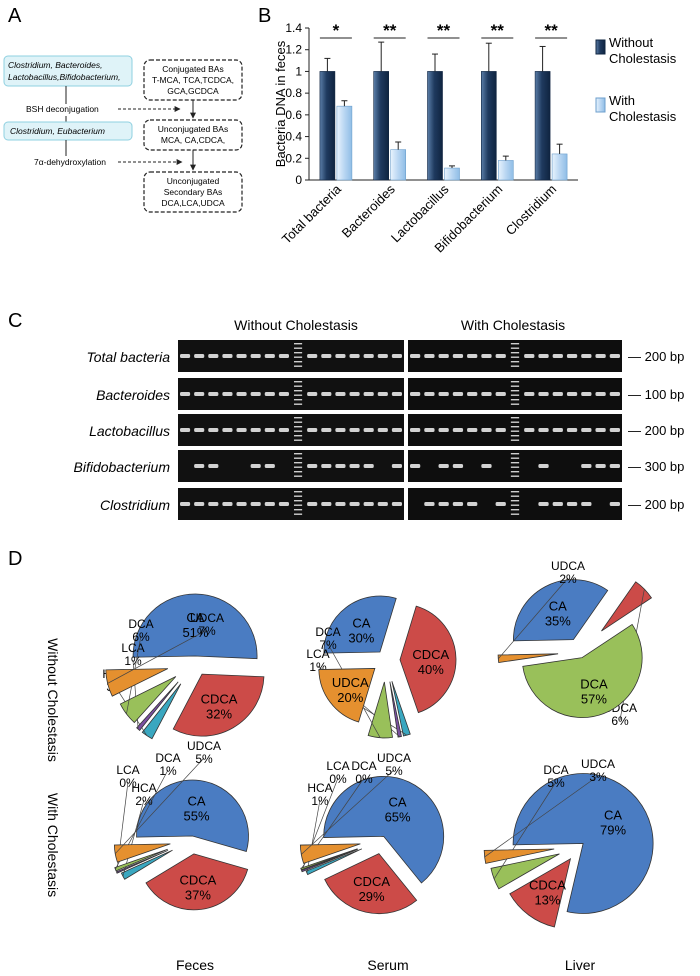 This screenshot has height=976, width=700. Describe the element at coordinates (369, 211) in the screenshot. I see `bar-category-label: Bacteroides` at that location.